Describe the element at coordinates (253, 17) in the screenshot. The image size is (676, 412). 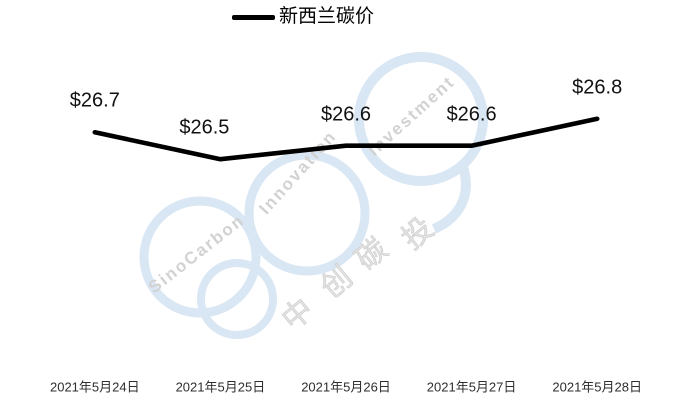
I see `legend-line-marker-icon` at that location.